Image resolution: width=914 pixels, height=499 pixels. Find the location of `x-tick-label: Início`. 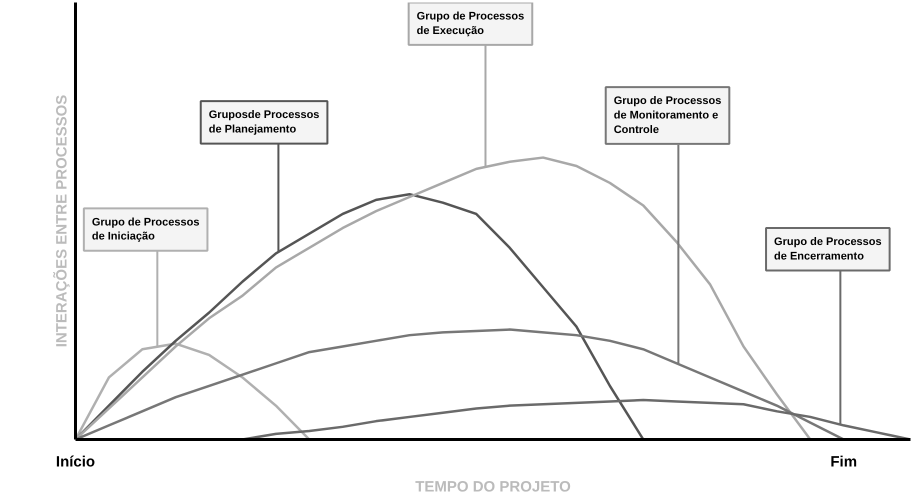

x-tick-label: Início is located at coordinates (76, 462).